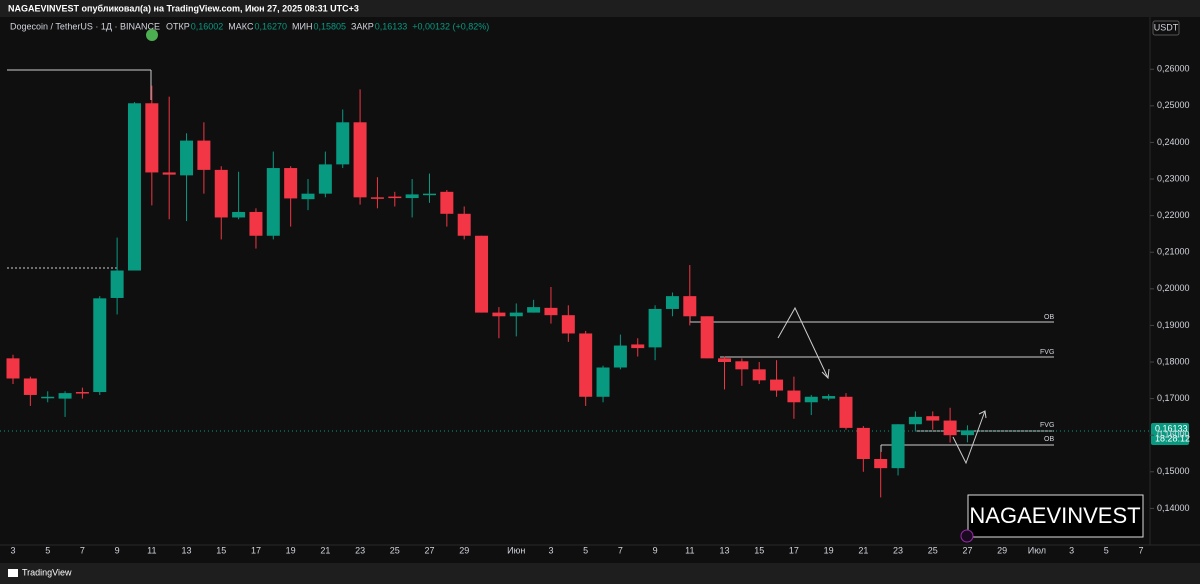  I want to click on currency: USDT, so click(1166, 27).